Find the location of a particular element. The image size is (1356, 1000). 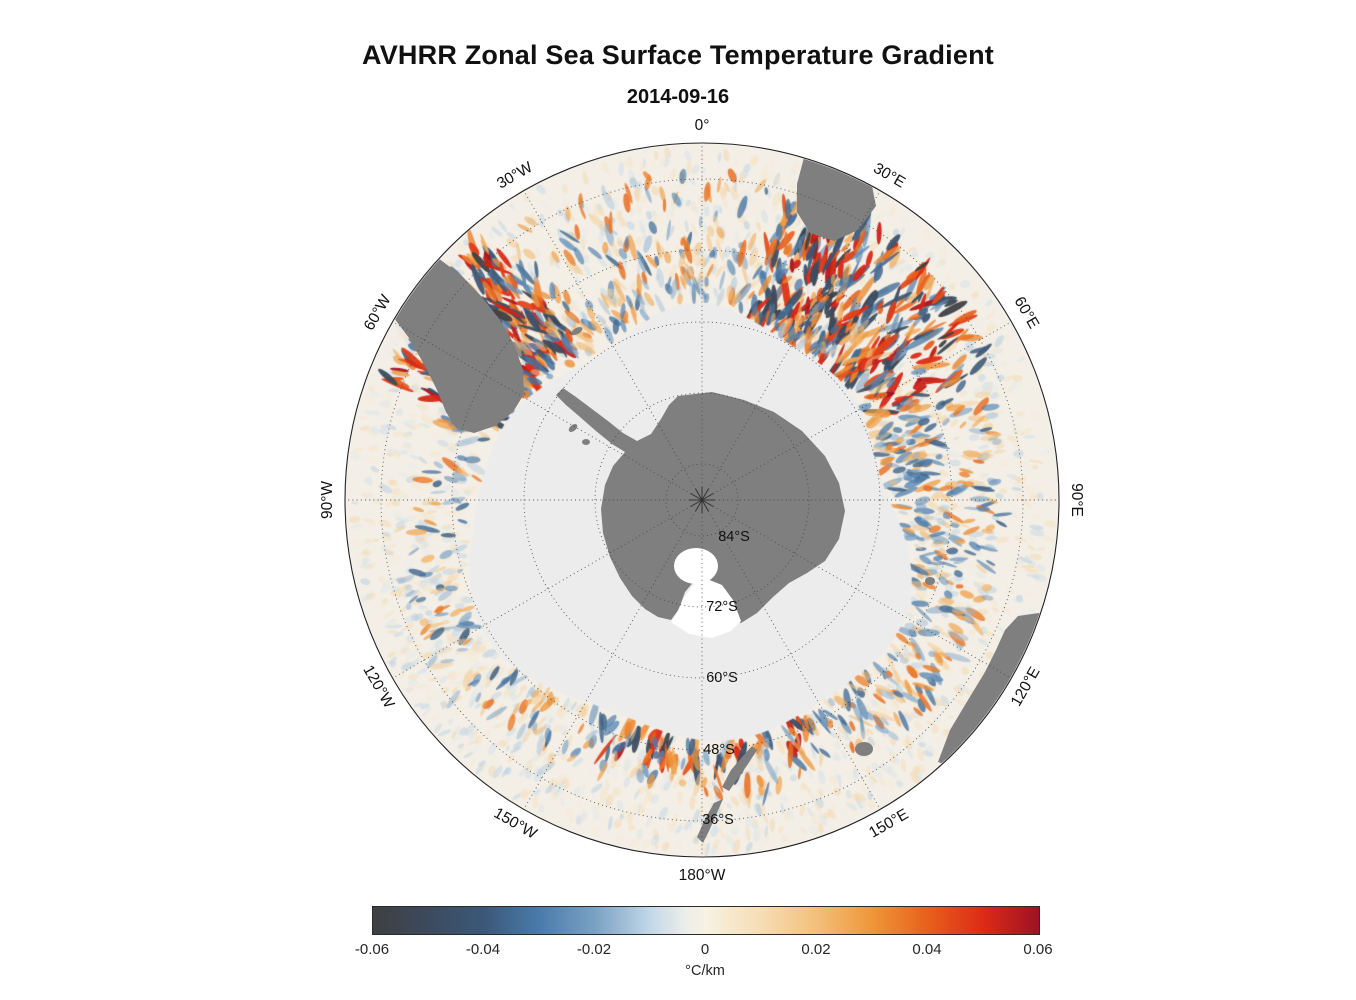

meridian-120w is located at coordinates (547, 589).